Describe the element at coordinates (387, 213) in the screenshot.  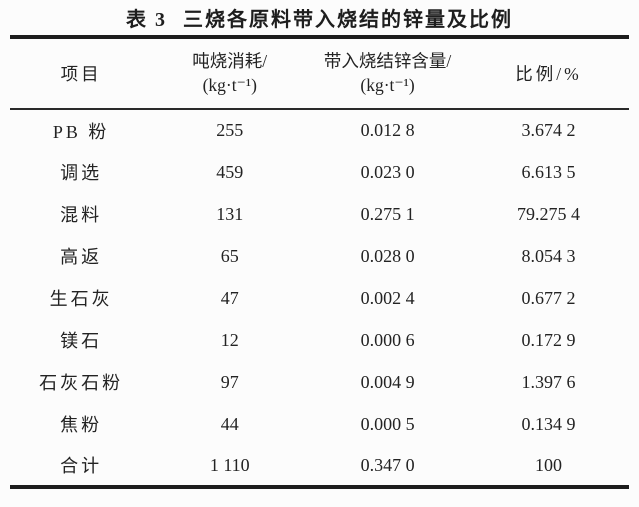
I see `zinc-cell: 0.275 1` at that location.